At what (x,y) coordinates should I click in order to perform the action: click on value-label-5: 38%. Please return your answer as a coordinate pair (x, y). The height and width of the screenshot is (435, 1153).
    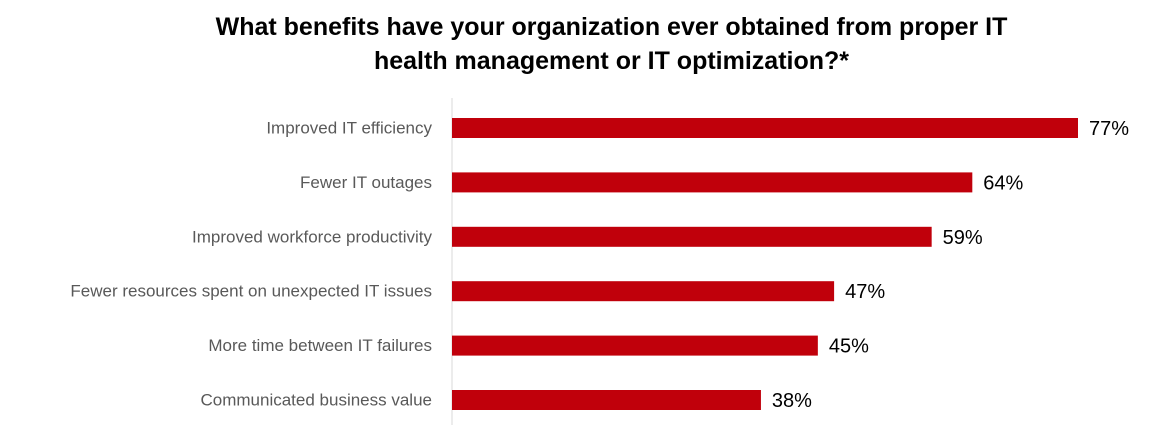
    Looking at the image, I should click on (792, 401).